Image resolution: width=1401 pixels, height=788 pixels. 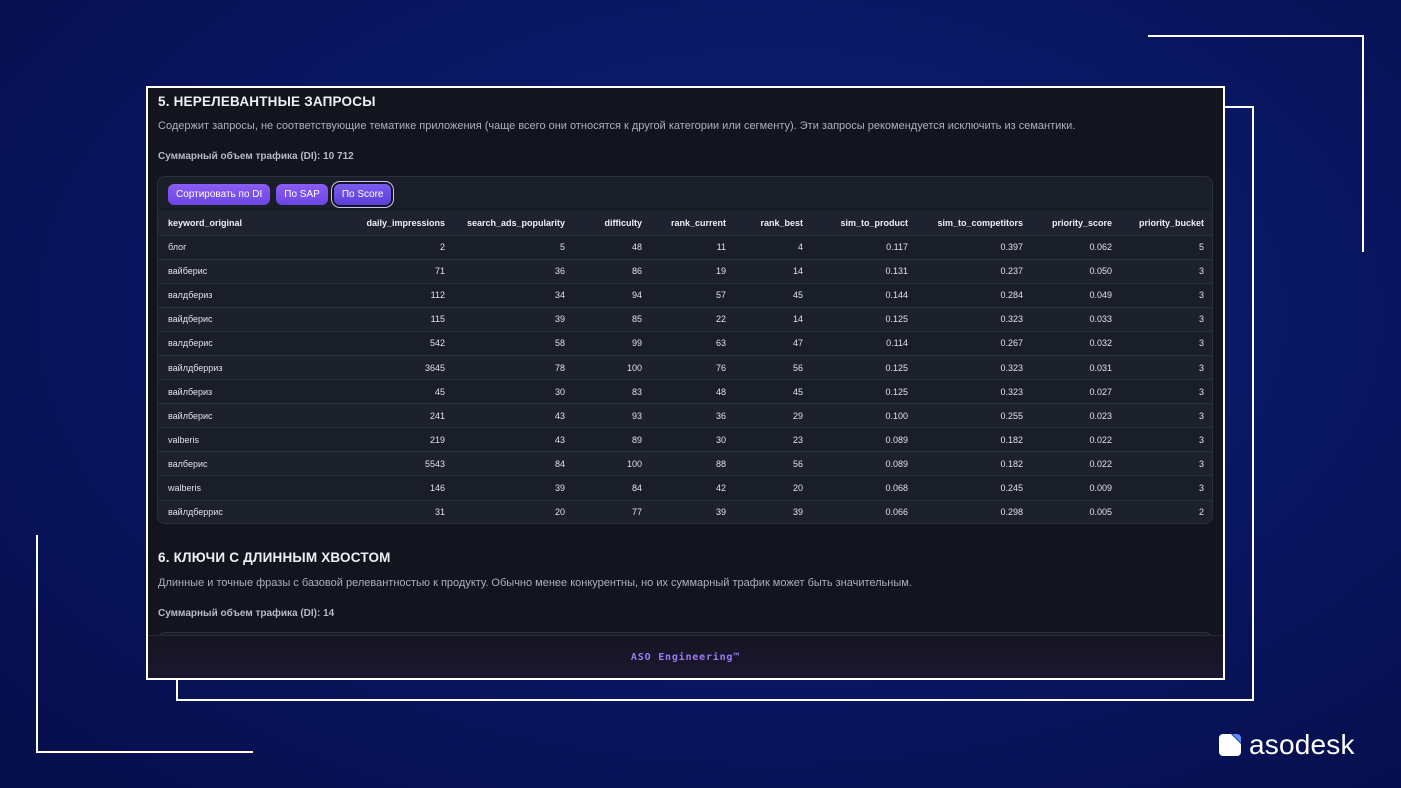 I want to click on table-cell-keyword-original: валдбериз, so click(x=258, y=295).